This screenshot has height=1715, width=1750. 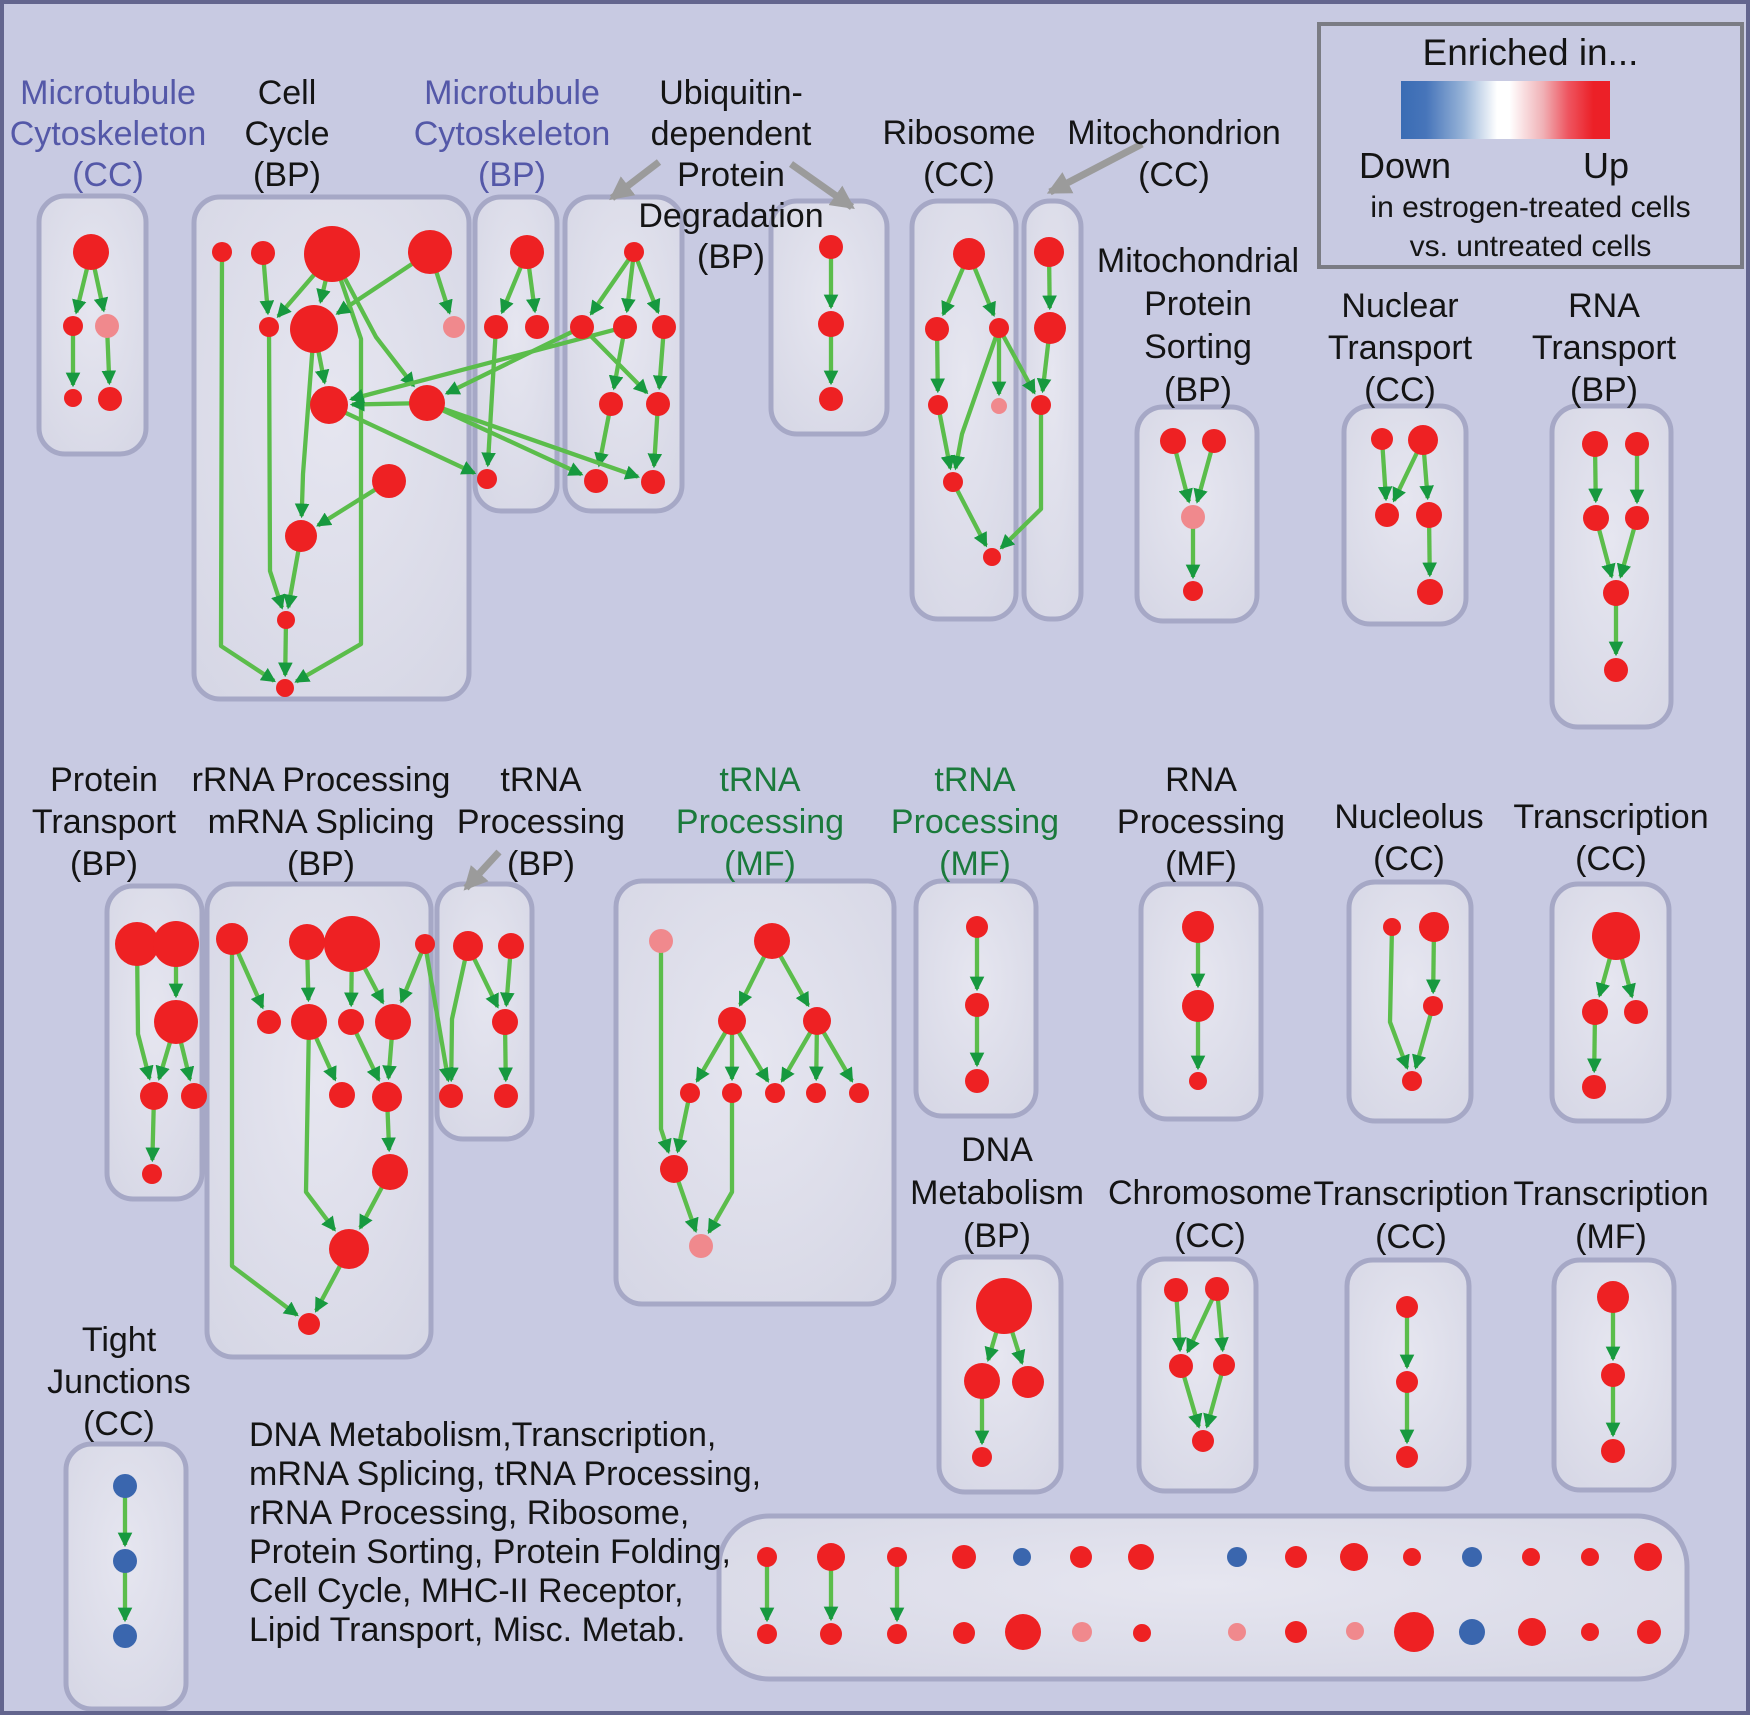 I want to click on label-mitochondrial-protein-sorting-bp: Mitochondrial Protein Sorting (BP), so click(x=1198, y=325).